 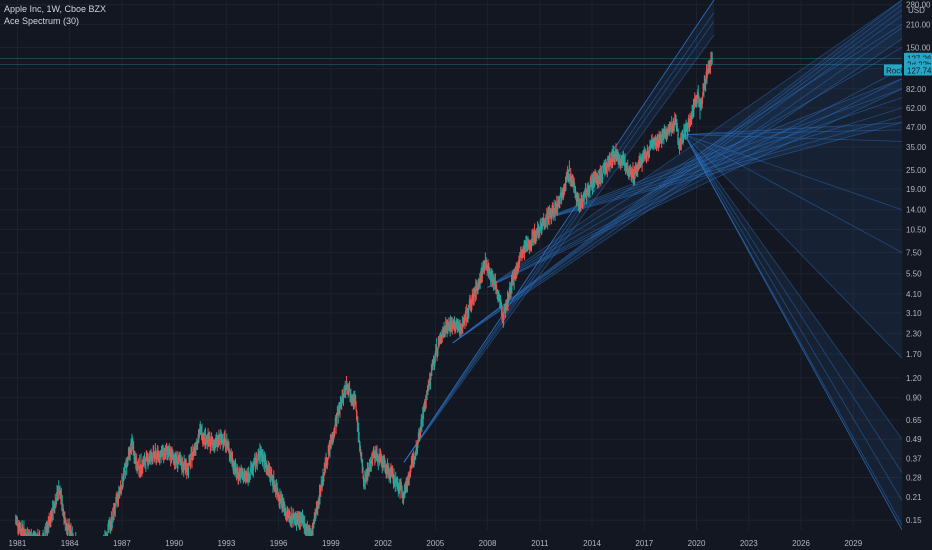 I want to click on y-axis-bg, so click(x=917, y=275).